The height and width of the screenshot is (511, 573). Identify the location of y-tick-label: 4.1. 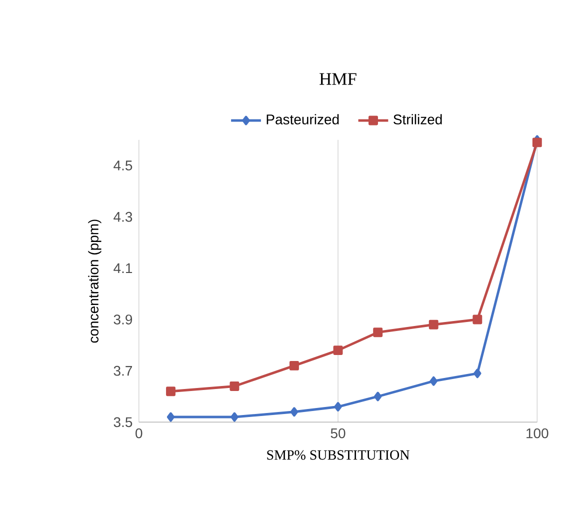
(123, 268).